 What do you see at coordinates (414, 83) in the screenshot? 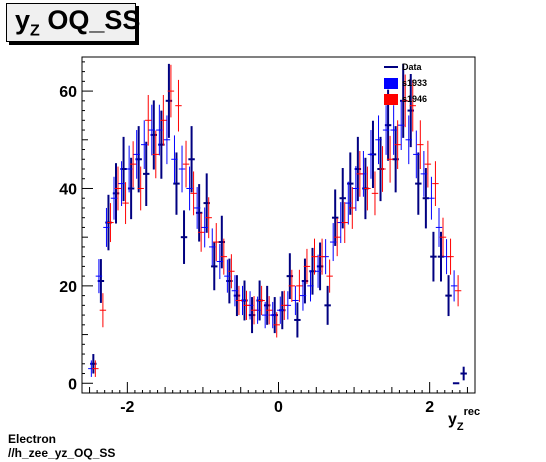
I see `legend-label: s1933` at bounding box center [414, 83].